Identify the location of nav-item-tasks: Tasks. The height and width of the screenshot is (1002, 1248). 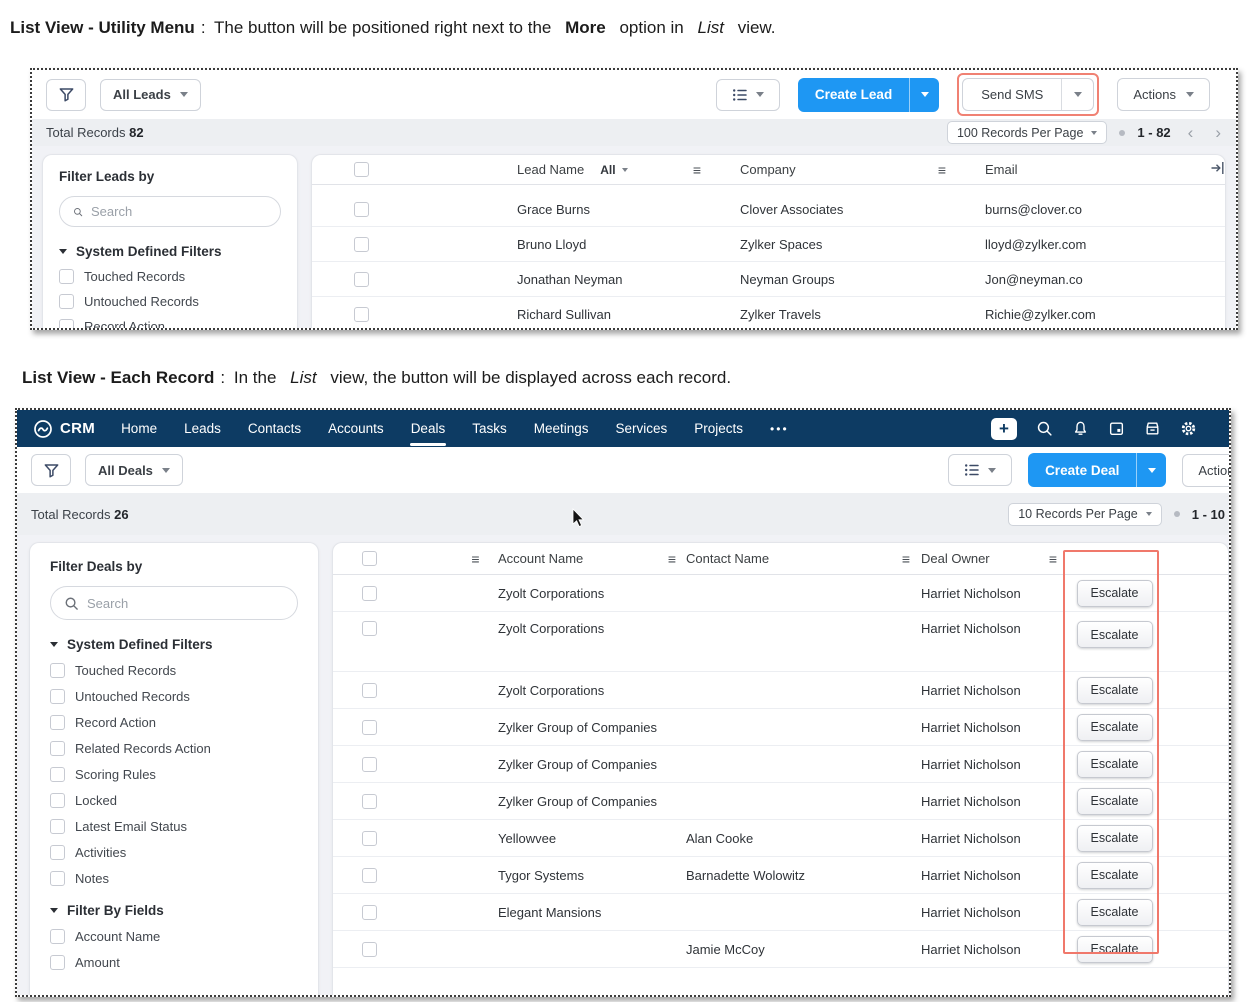
(489, 428).